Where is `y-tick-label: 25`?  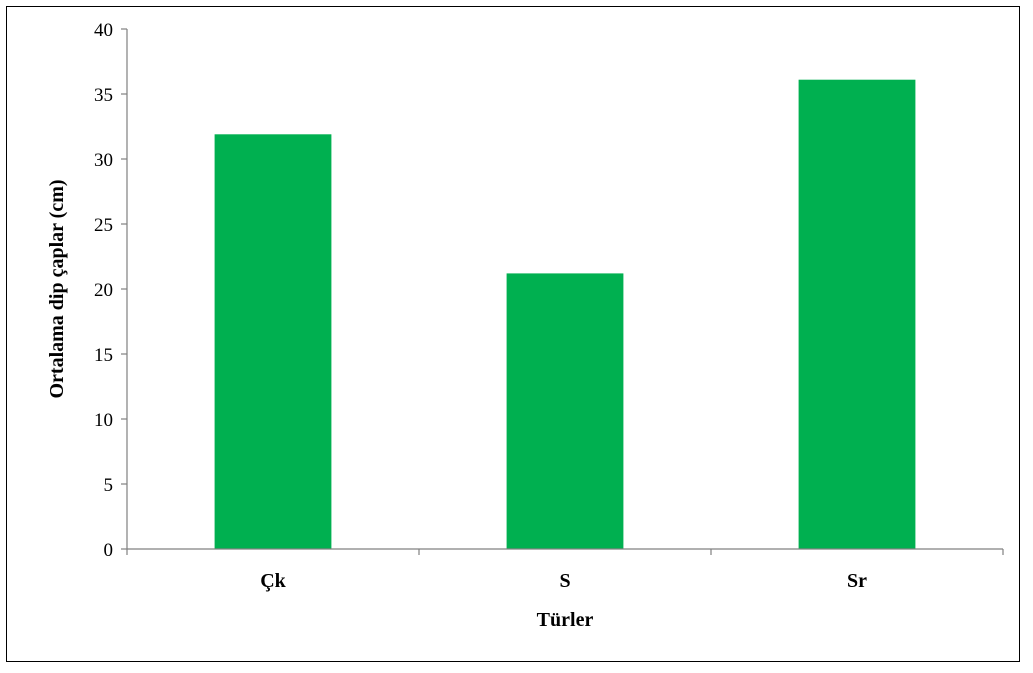
y-tick-label: 25 is located at coordinates (103, 225).